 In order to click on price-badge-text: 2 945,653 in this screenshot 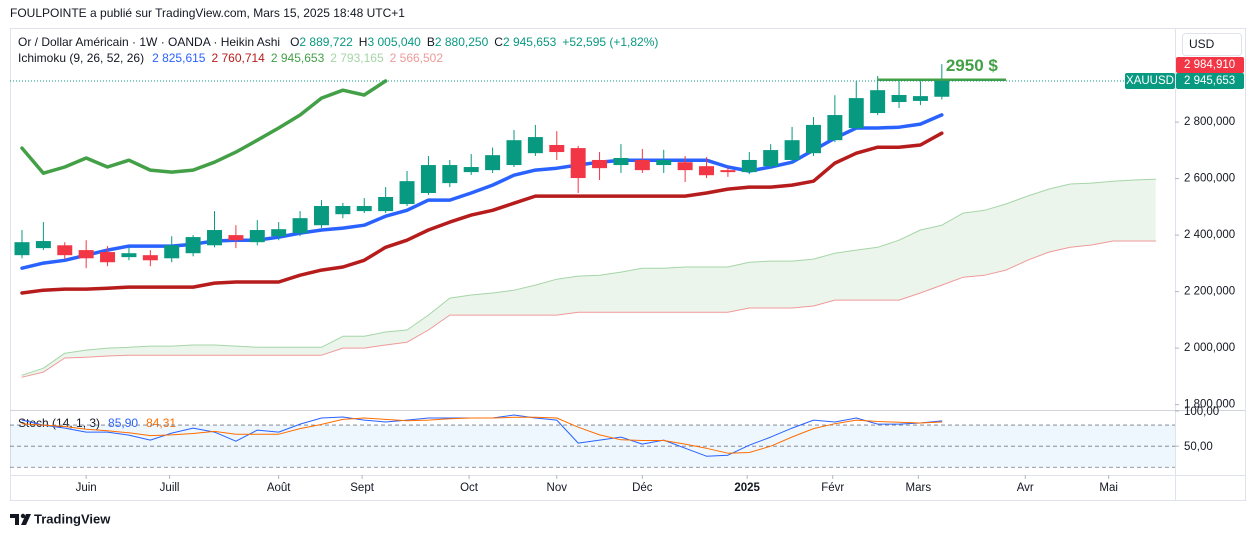, I will do `click(1209, 81)`.